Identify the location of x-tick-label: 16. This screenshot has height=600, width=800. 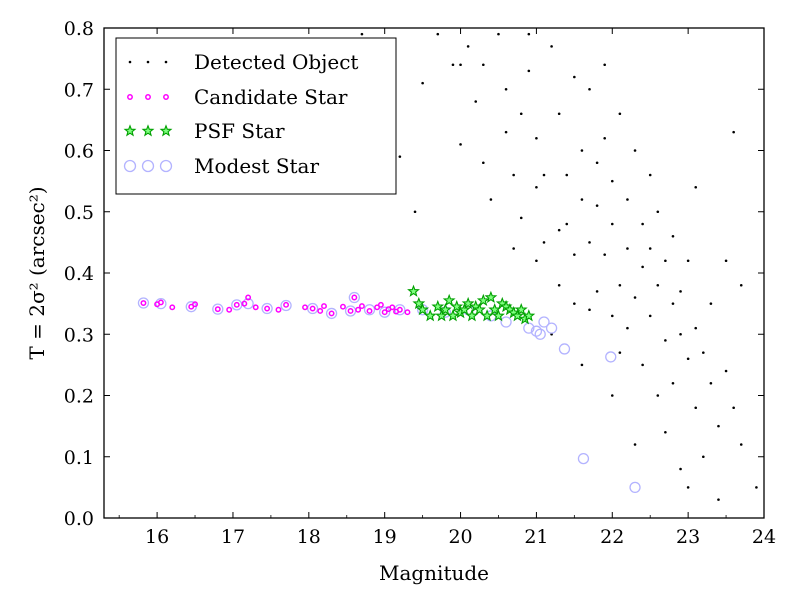
(157, 537).